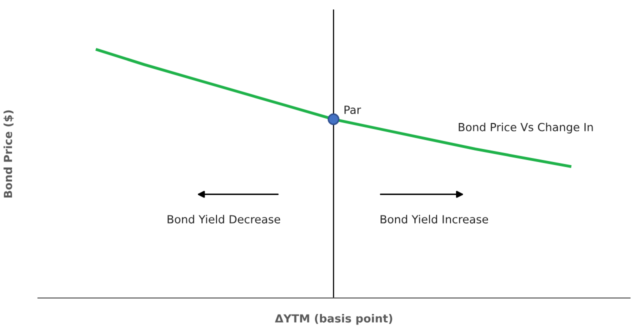  I want to click on x-axis-title: ΔYTM (basis point), so click(333, 319).